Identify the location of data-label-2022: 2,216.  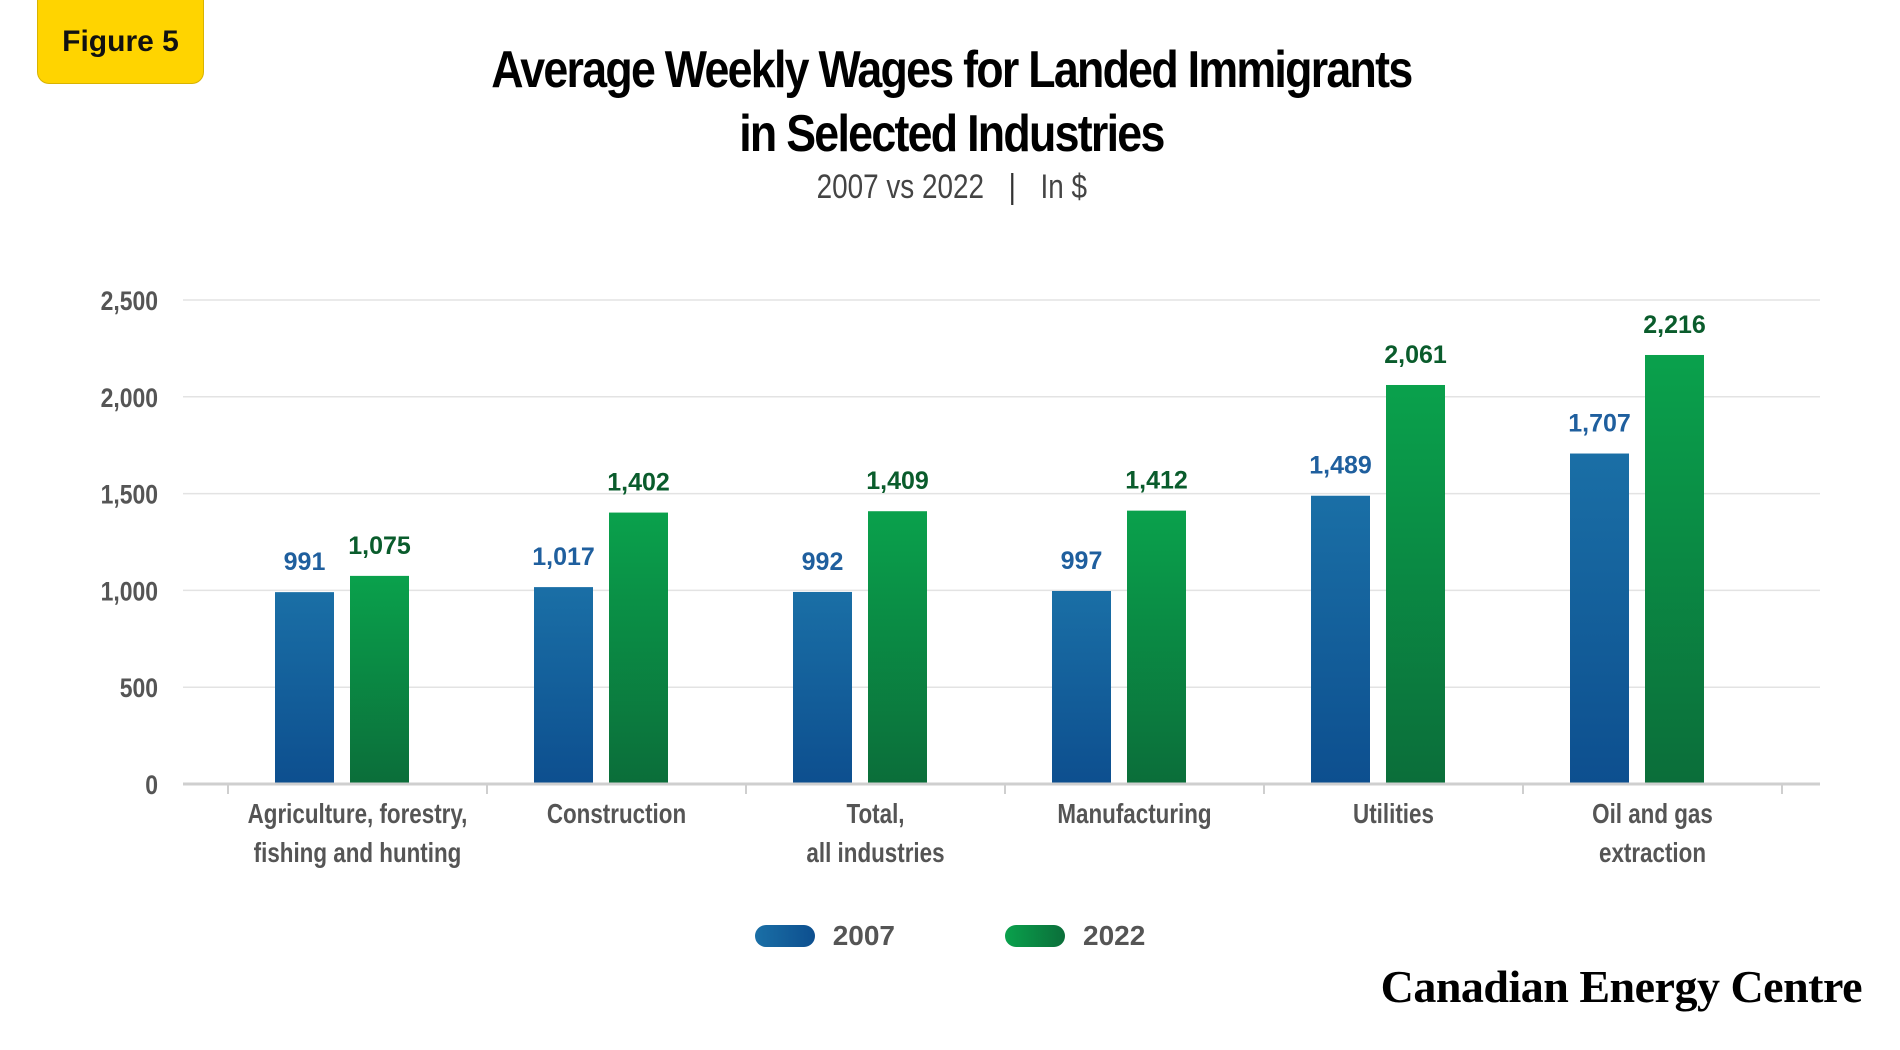
(1674, 325).